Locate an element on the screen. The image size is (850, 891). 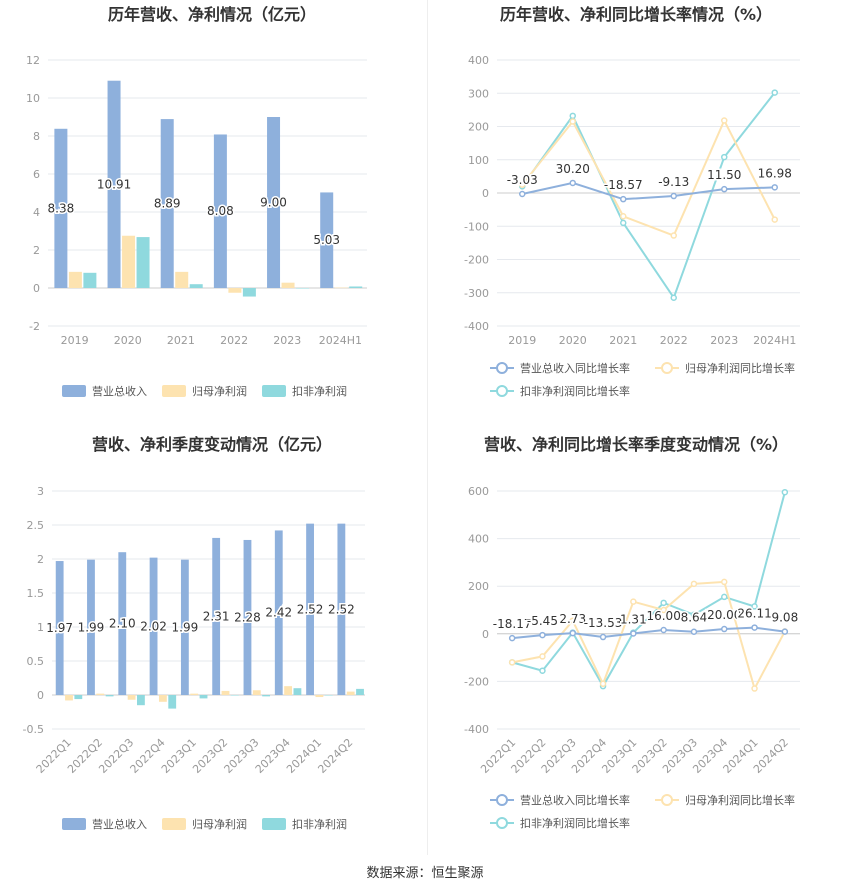
legend-label: 扣非净利润 is located at coordinates (319, 391).